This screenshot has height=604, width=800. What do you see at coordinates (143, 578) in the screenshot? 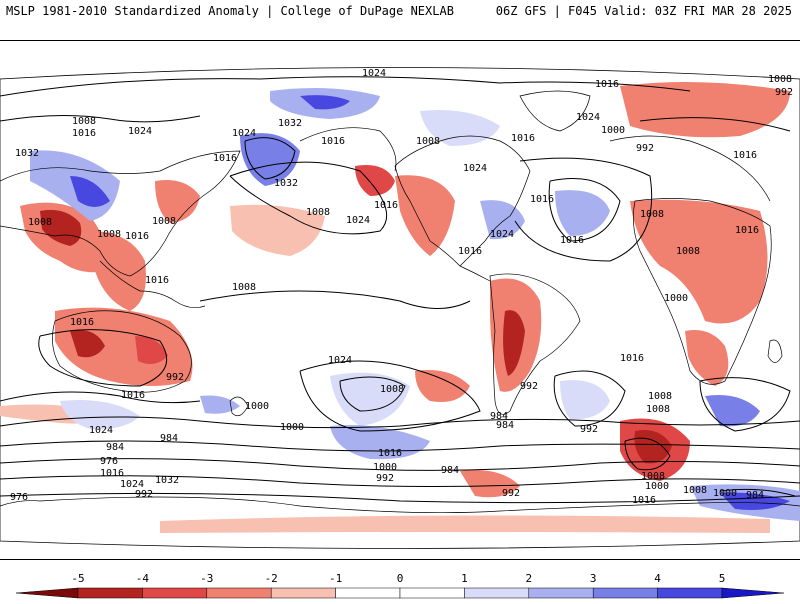
I see `colorbar-tick-label: -4` at bounding box center [143, 578].